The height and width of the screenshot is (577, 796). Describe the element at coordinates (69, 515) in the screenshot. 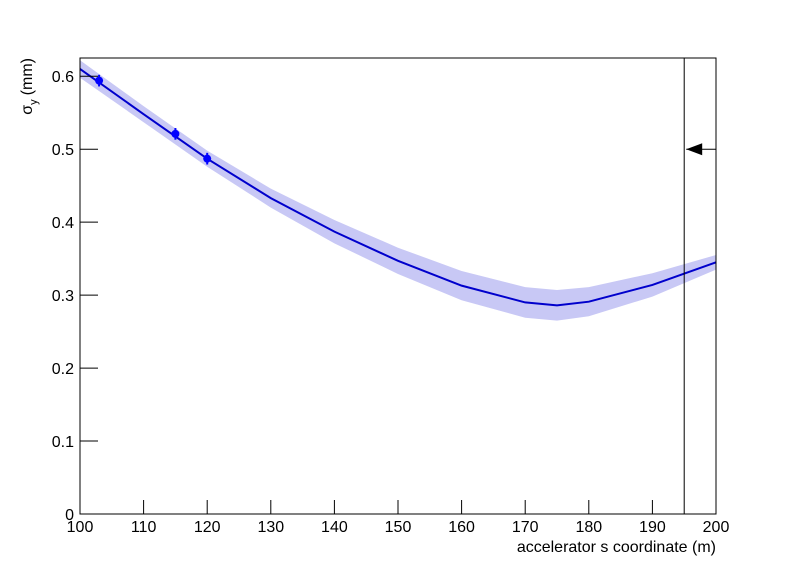

I see `y-tick-label: 0` at that location.